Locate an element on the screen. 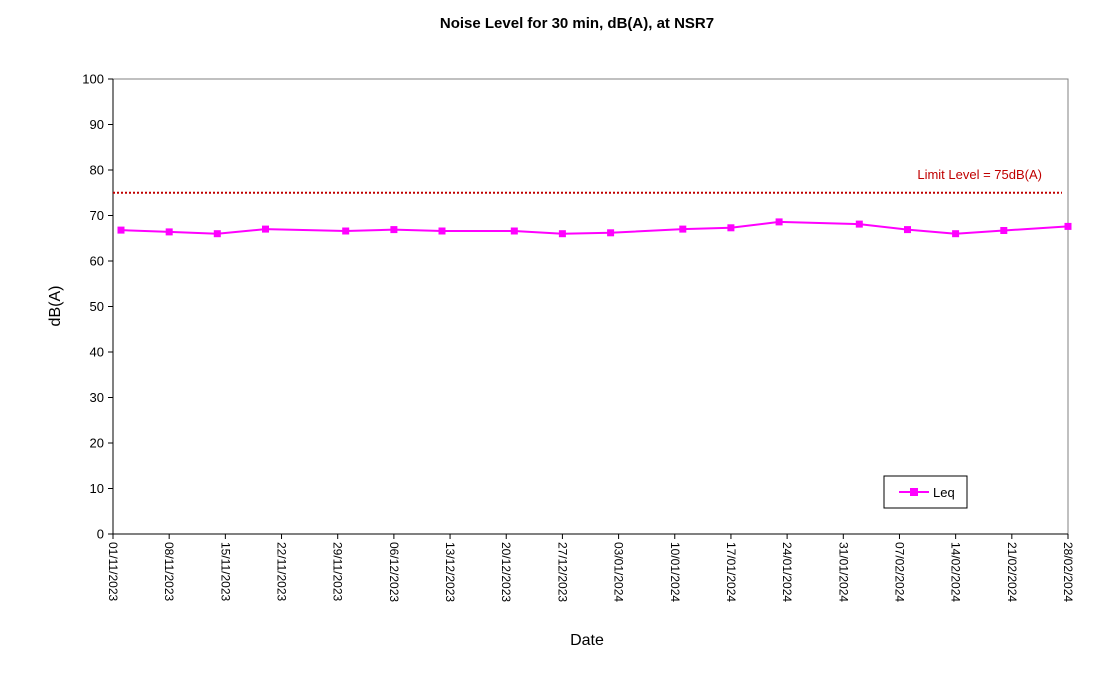  x-tick-label: 31/01/2024 is located at coordinates (843, 572).